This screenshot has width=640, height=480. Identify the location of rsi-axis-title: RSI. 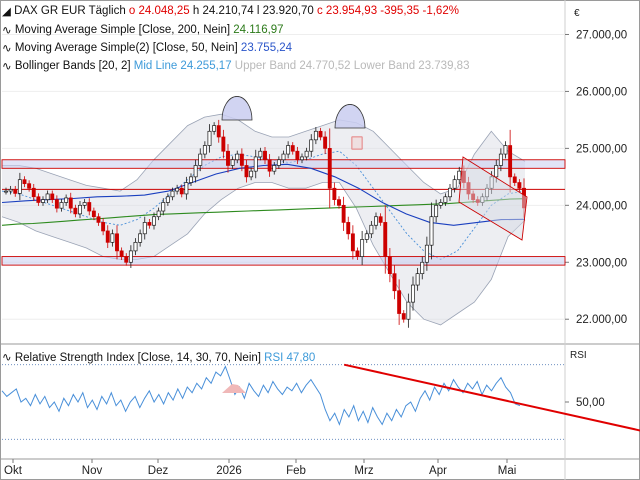
(578, 355).